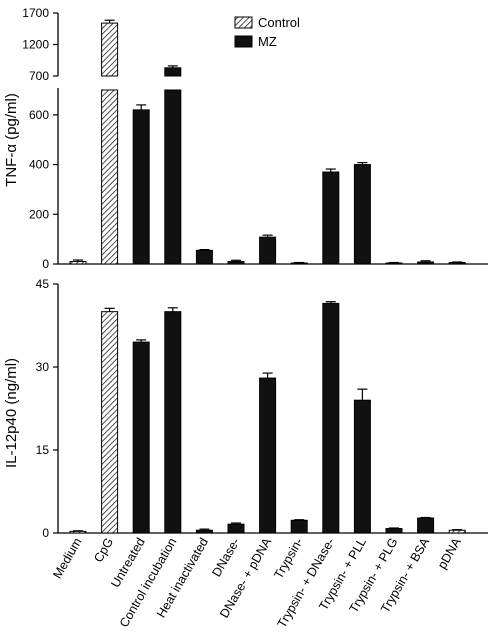  I want to click on category-label: pDNA, so click(449, 553).